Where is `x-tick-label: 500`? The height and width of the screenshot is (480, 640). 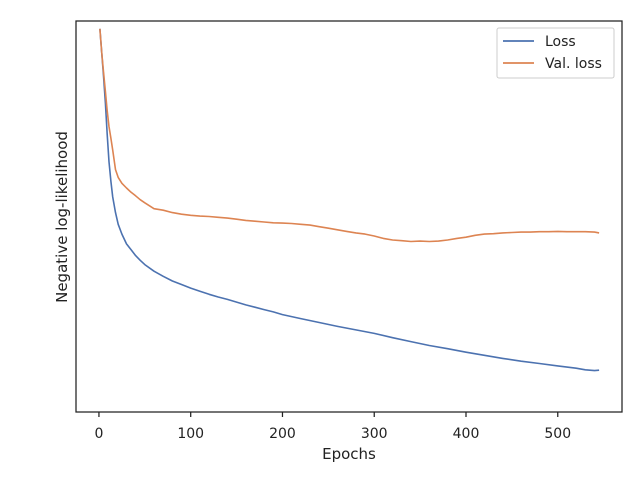
x-tick-label: 500 is located at coordinates (557, 434).